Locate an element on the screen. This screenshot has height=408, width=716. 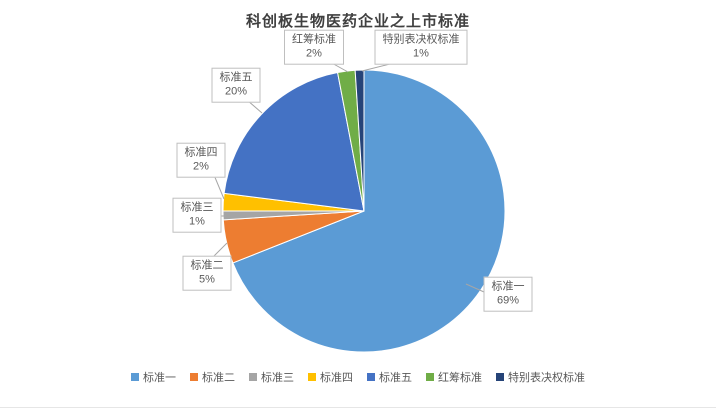
data-label-name: 特别表决权标准 is located at coordinates (421, 39).